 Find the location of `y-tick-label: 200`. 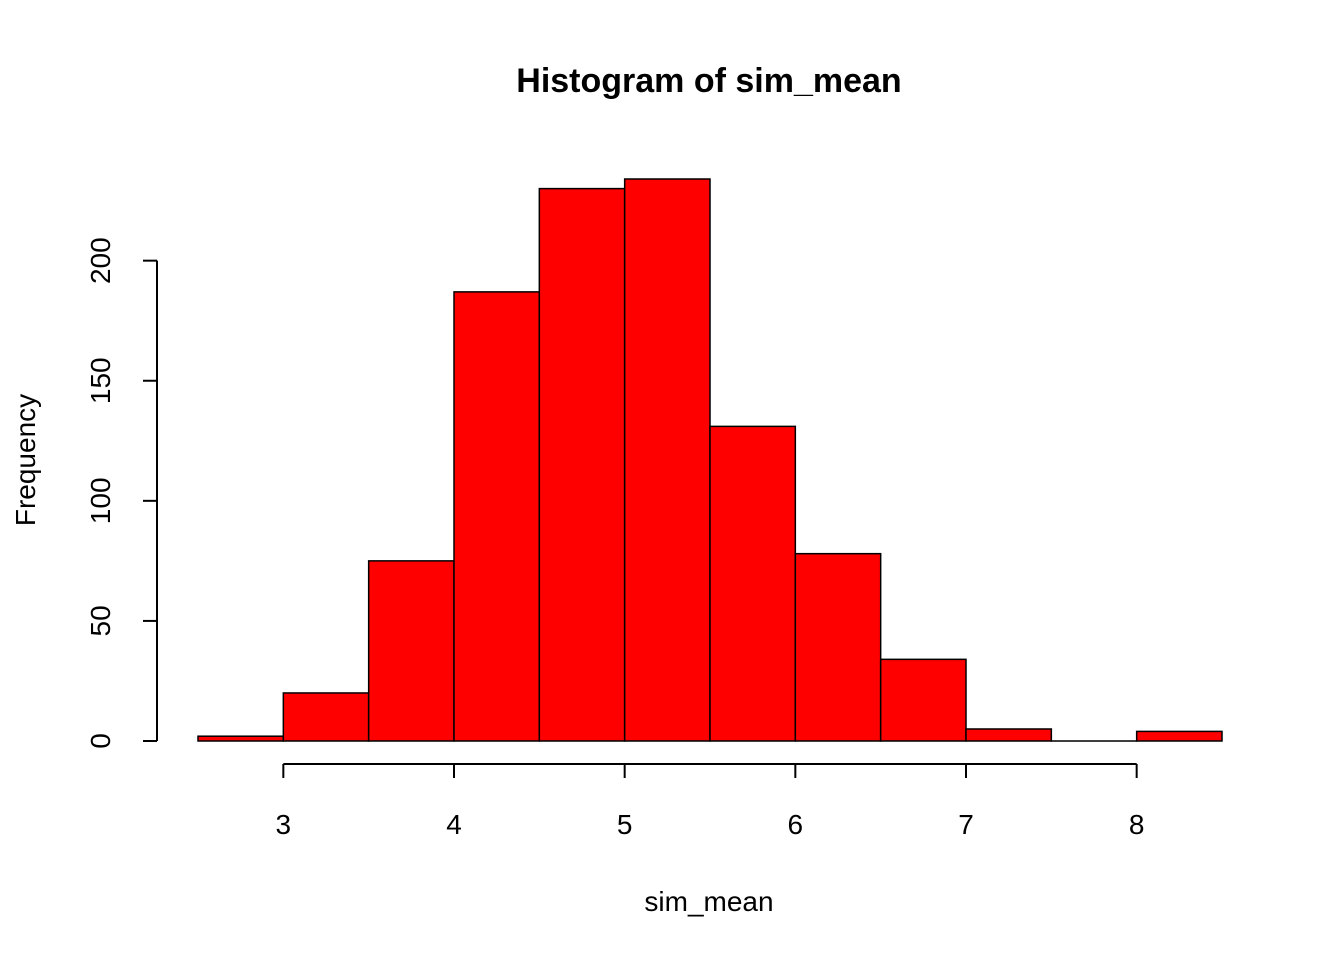

y-tick-label: 200 is located at coordinates (100, 260).